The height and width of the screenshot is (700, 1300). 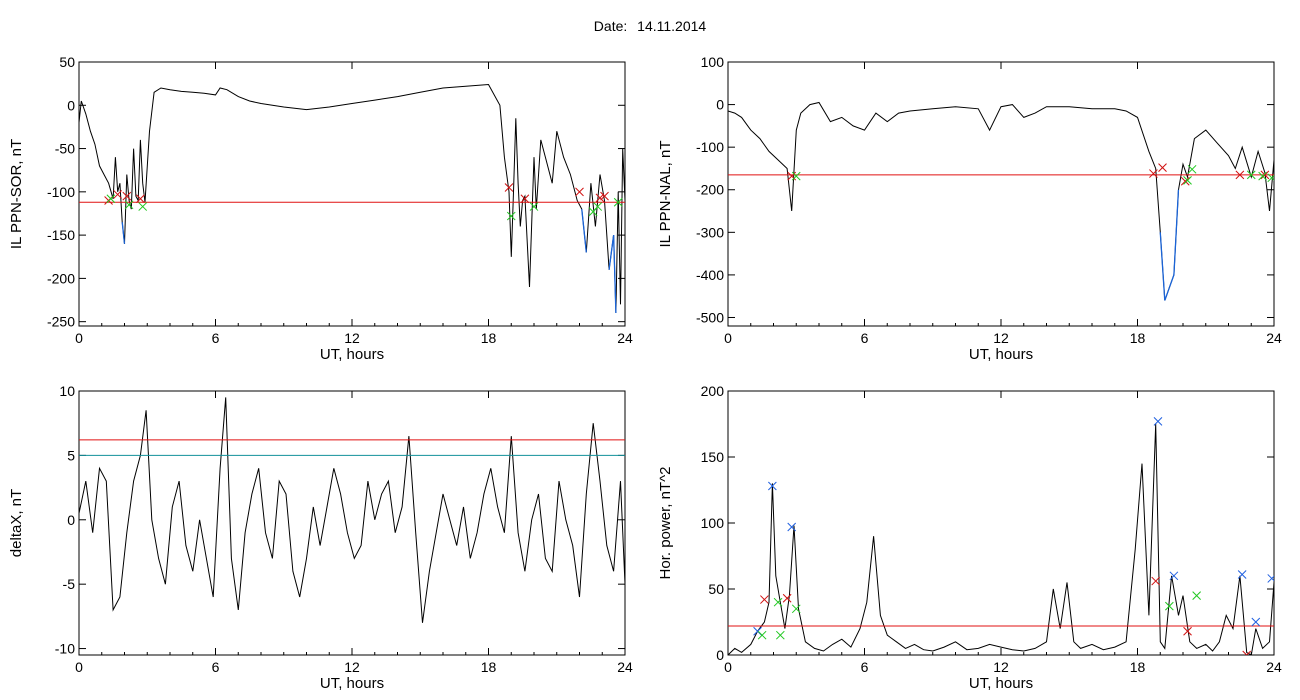 I want to click on y-tick-label: -5, so click(x=69, y=584).